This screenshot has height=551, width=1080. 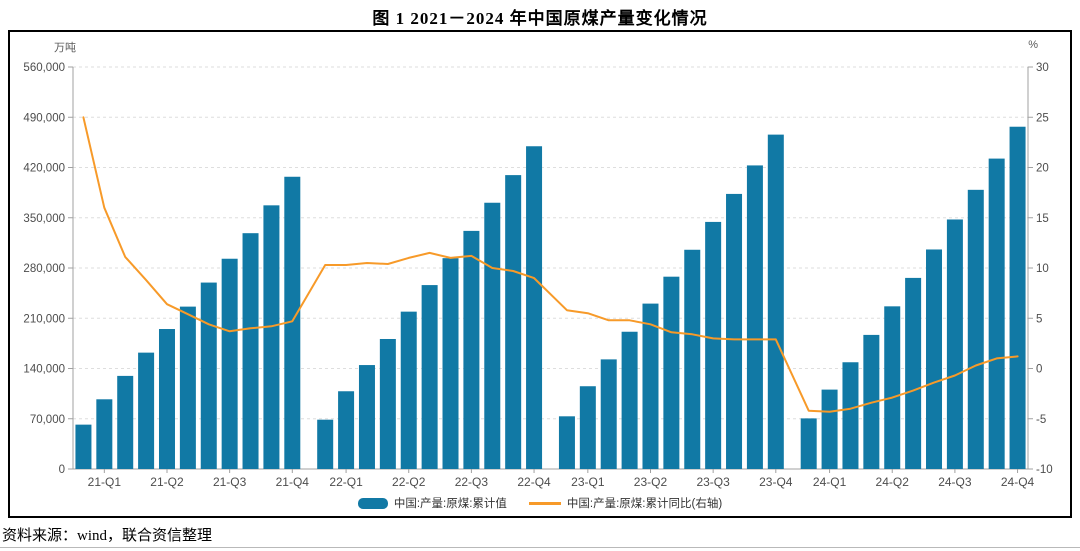 I want to click on x-axis-tick-label: 23-Q3, so click(x=713, y=482).